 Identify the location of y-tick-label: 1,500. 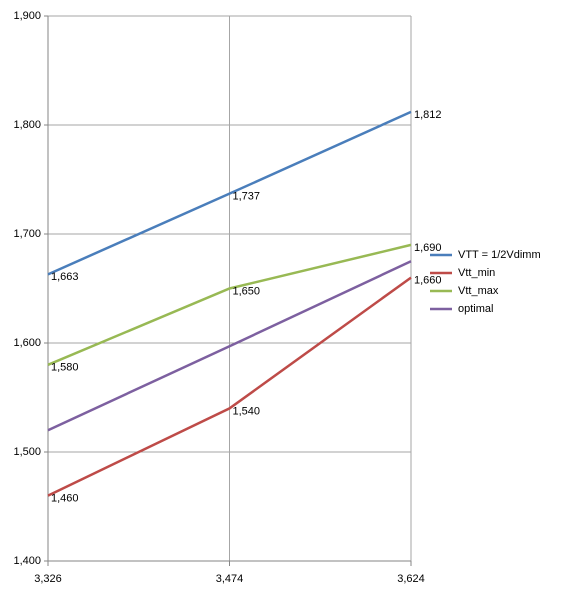
(27, 452).